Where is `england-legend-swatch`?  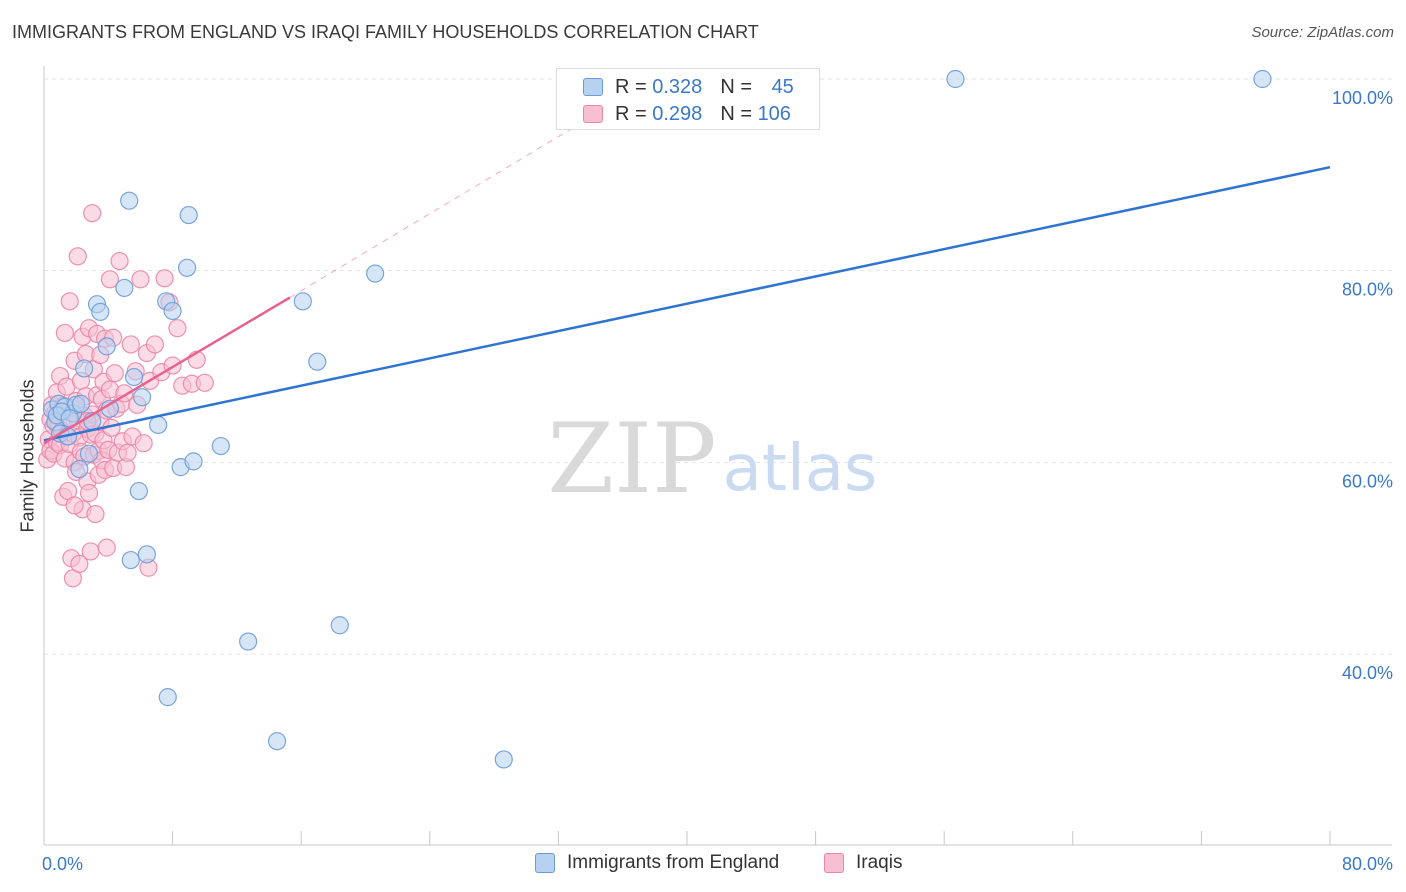 england-legend-swatch is located at coordinates (545, 863).